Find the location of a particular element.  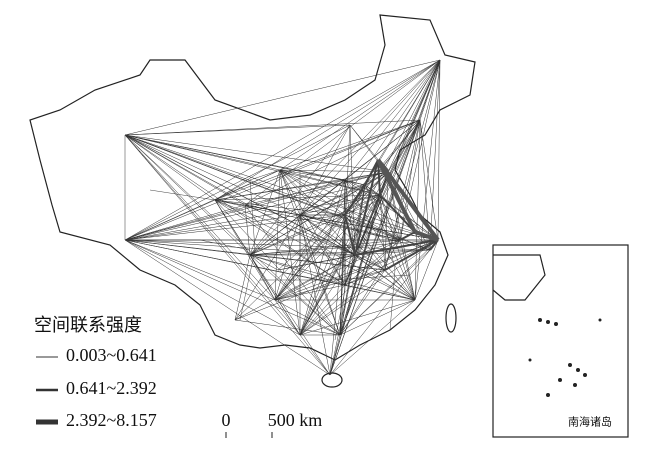

inset-label: 南海诸岛 is located at coordinates (590, 422).